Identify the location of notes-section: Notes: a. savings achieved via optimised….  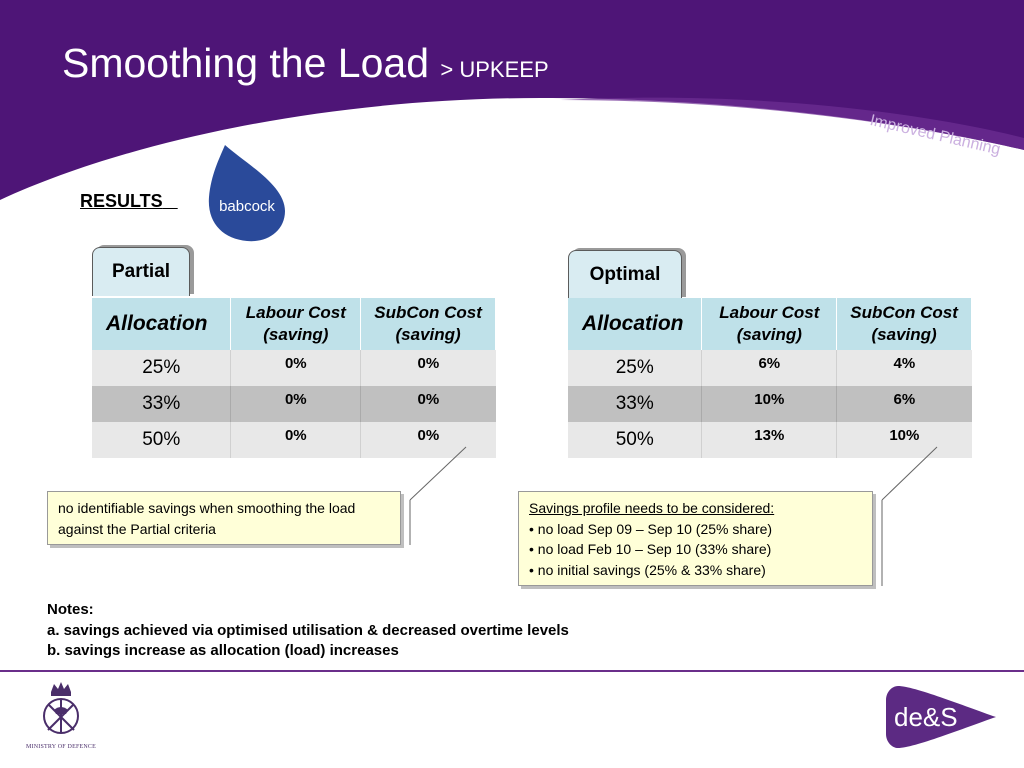
(308, 631).